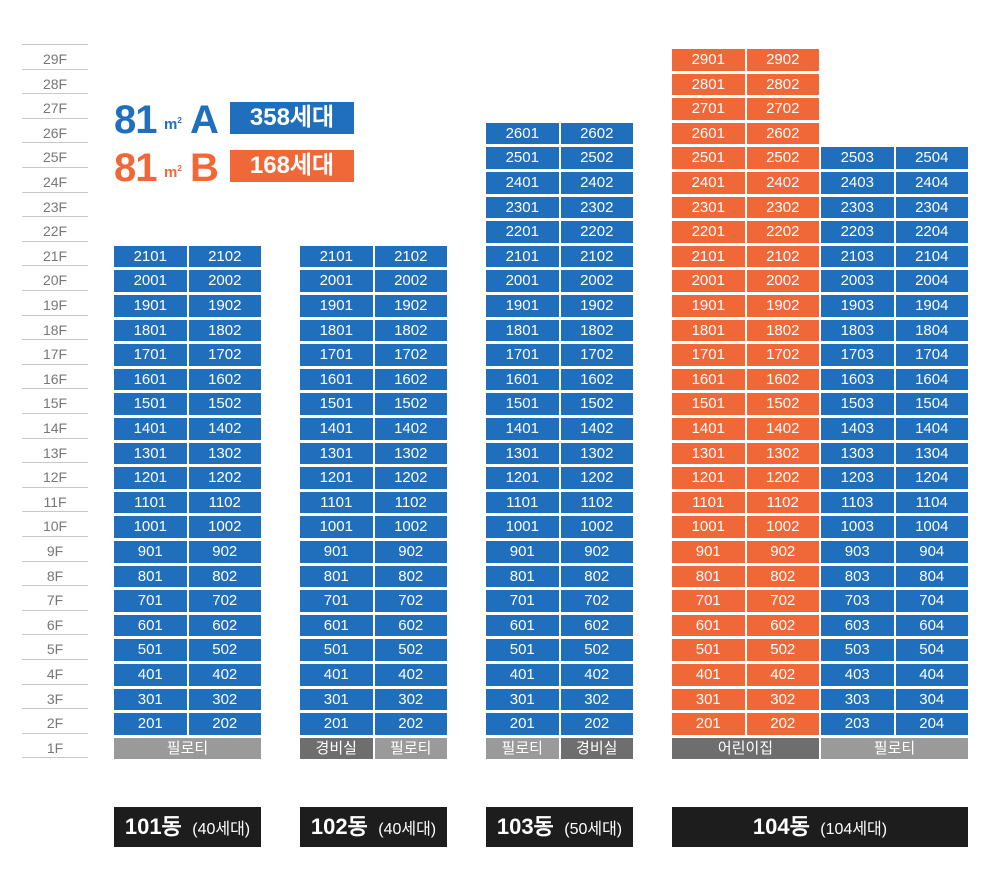  What do you see at coordinates (522, 133) in the screenshot?
I see `unit-cell: 2601` at bounding box center [522, 133].